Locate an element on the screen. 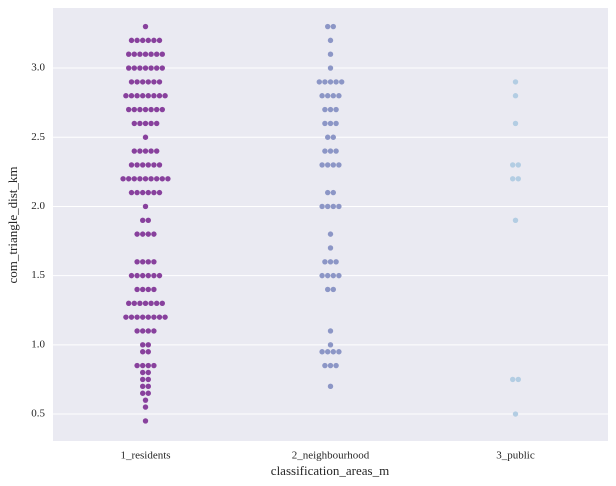 This screenshot has width=616, height=486. y-tick-label: 1.5 is located at coordinates (38, 275).